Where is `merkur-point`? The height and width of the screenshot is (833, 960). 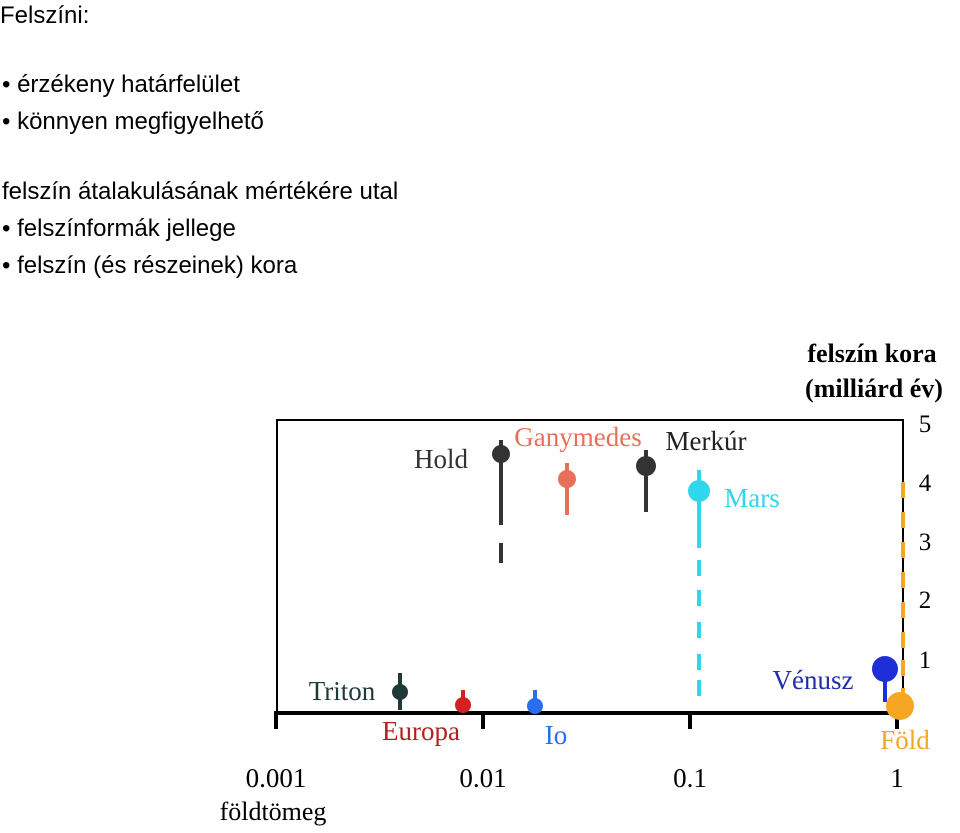 merkur-point is located at coordinates (646, 466).